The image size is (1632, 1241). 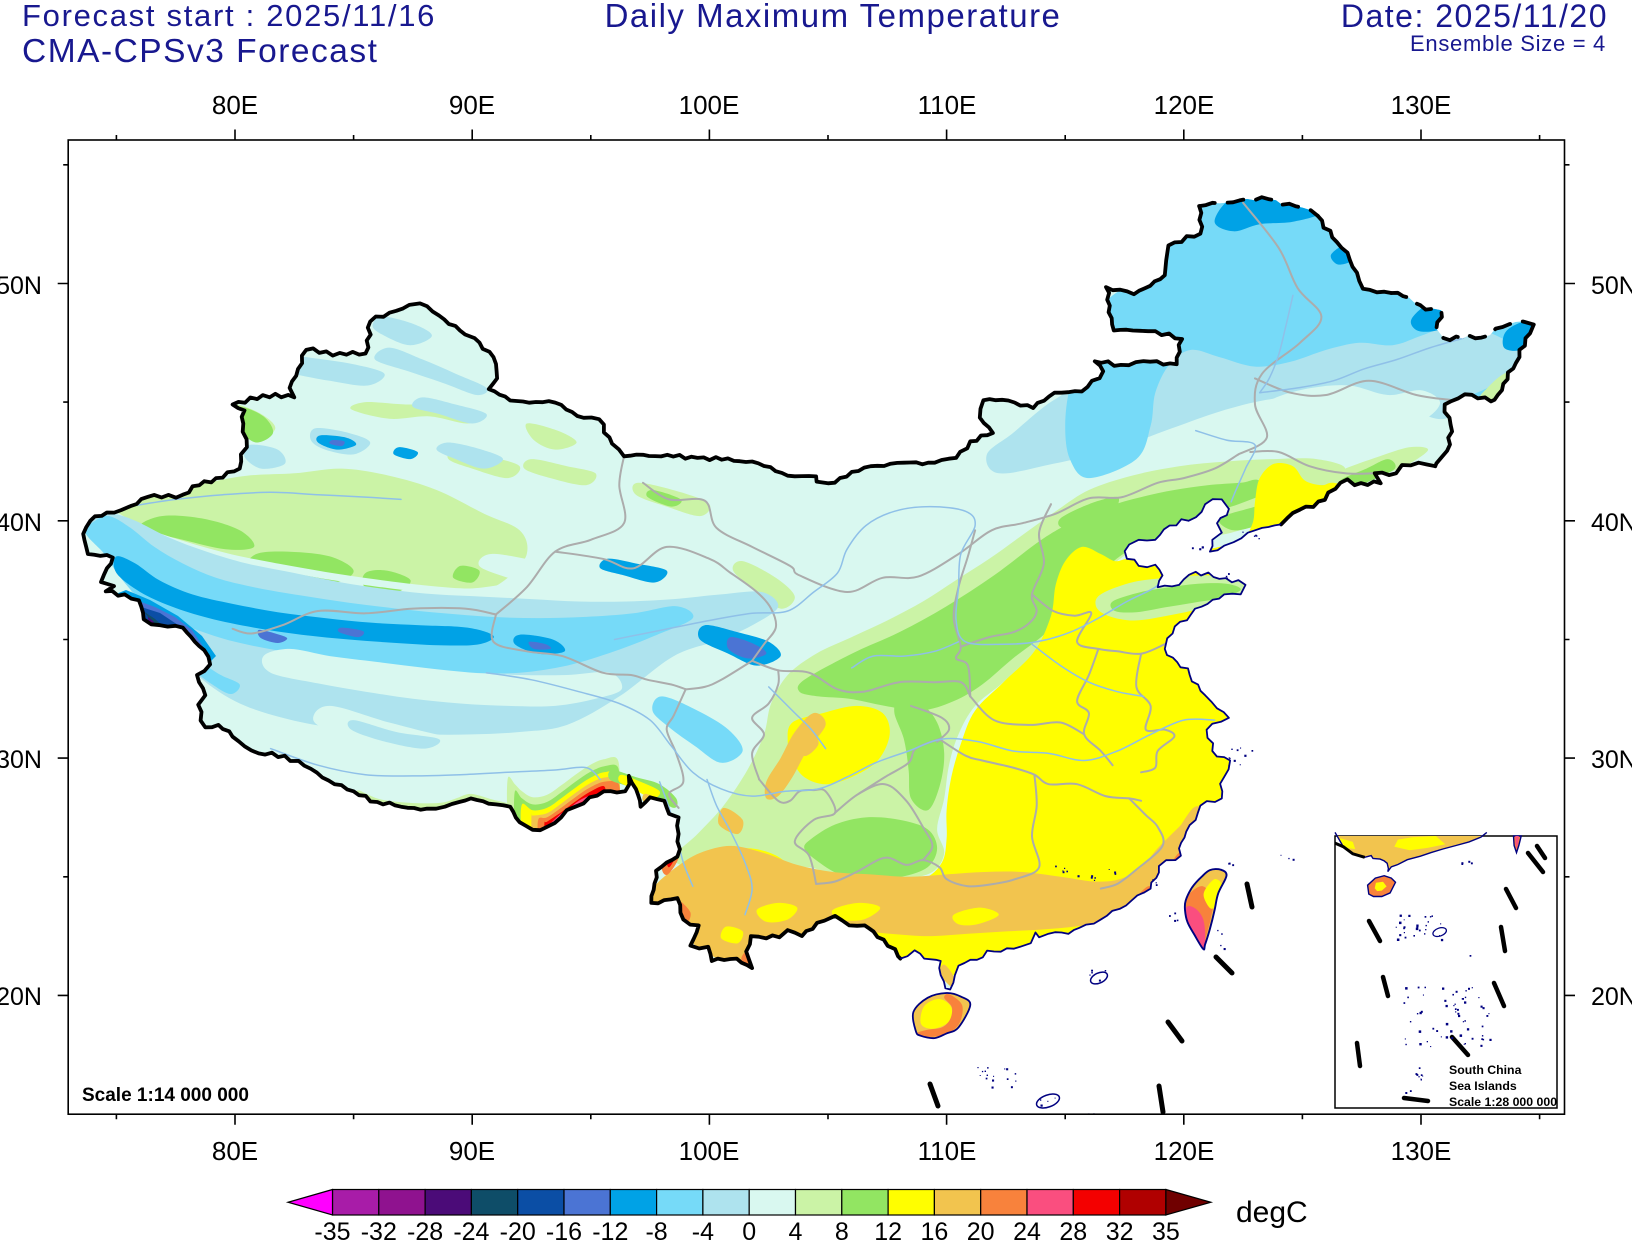 What do you see at coordinates (471, 1229) in the screenshot?
I see `svg-text: -24` at bounding box center [471, 1229].